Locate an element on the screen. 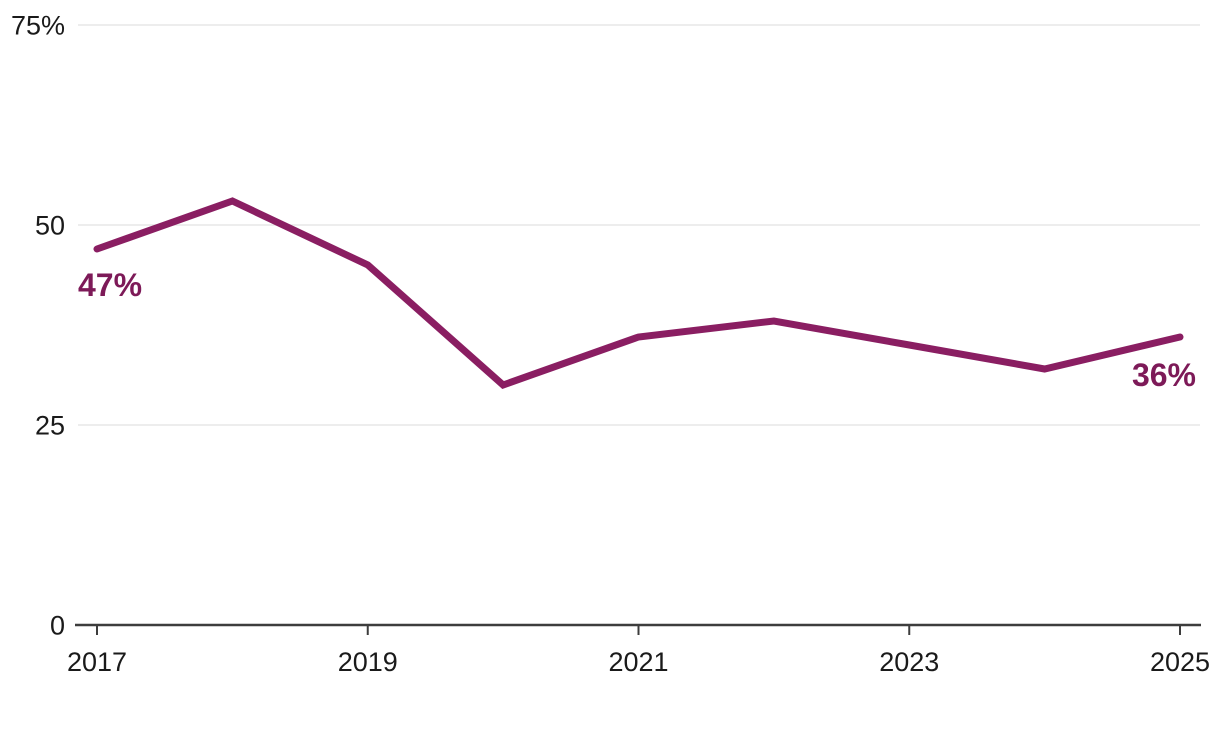 The width and height of the screenshot is (1220, 732). x-axis-group is located at coordinates (638, 629).